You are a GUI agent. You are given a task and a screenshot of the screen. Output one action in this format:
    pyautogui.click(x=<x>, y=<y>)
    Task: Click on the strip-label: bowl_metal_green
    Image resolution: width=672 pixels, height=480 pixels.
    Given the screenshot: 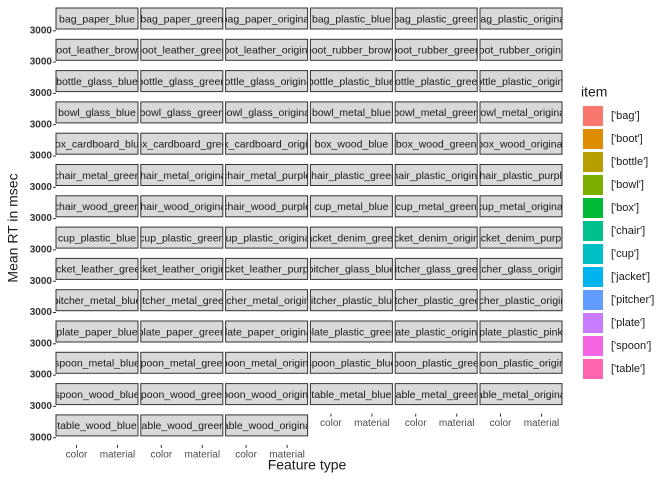 What is the action you would take?
    pyautogui.click(x=436, y=113)
    